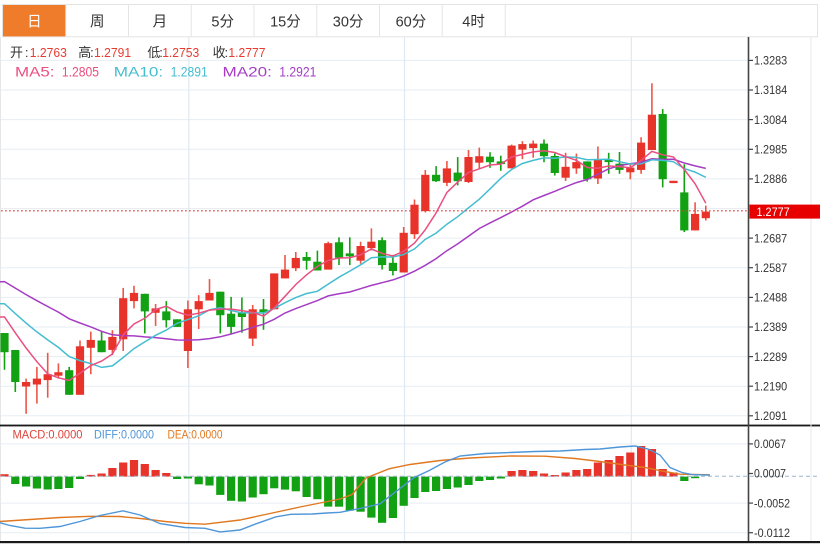  I want to click on svg-text: 0.0067, so click(770, 444).